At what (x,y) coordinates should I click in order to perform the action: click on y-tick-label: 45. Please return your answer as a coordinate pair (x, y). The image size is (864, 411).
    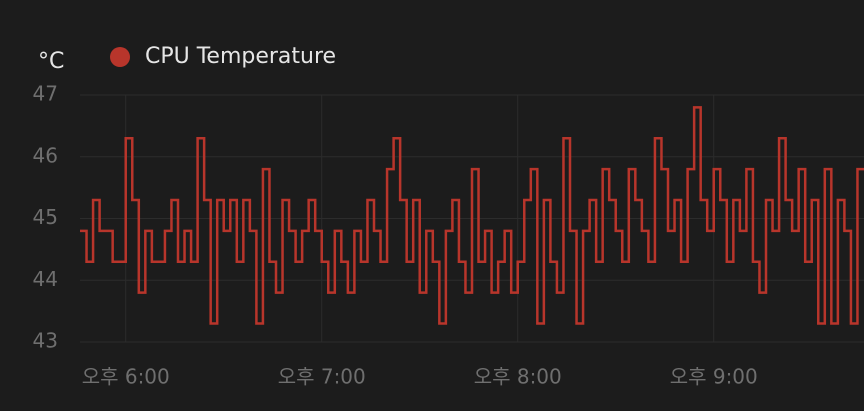
    Looking at the image, I should click on (45, 217).